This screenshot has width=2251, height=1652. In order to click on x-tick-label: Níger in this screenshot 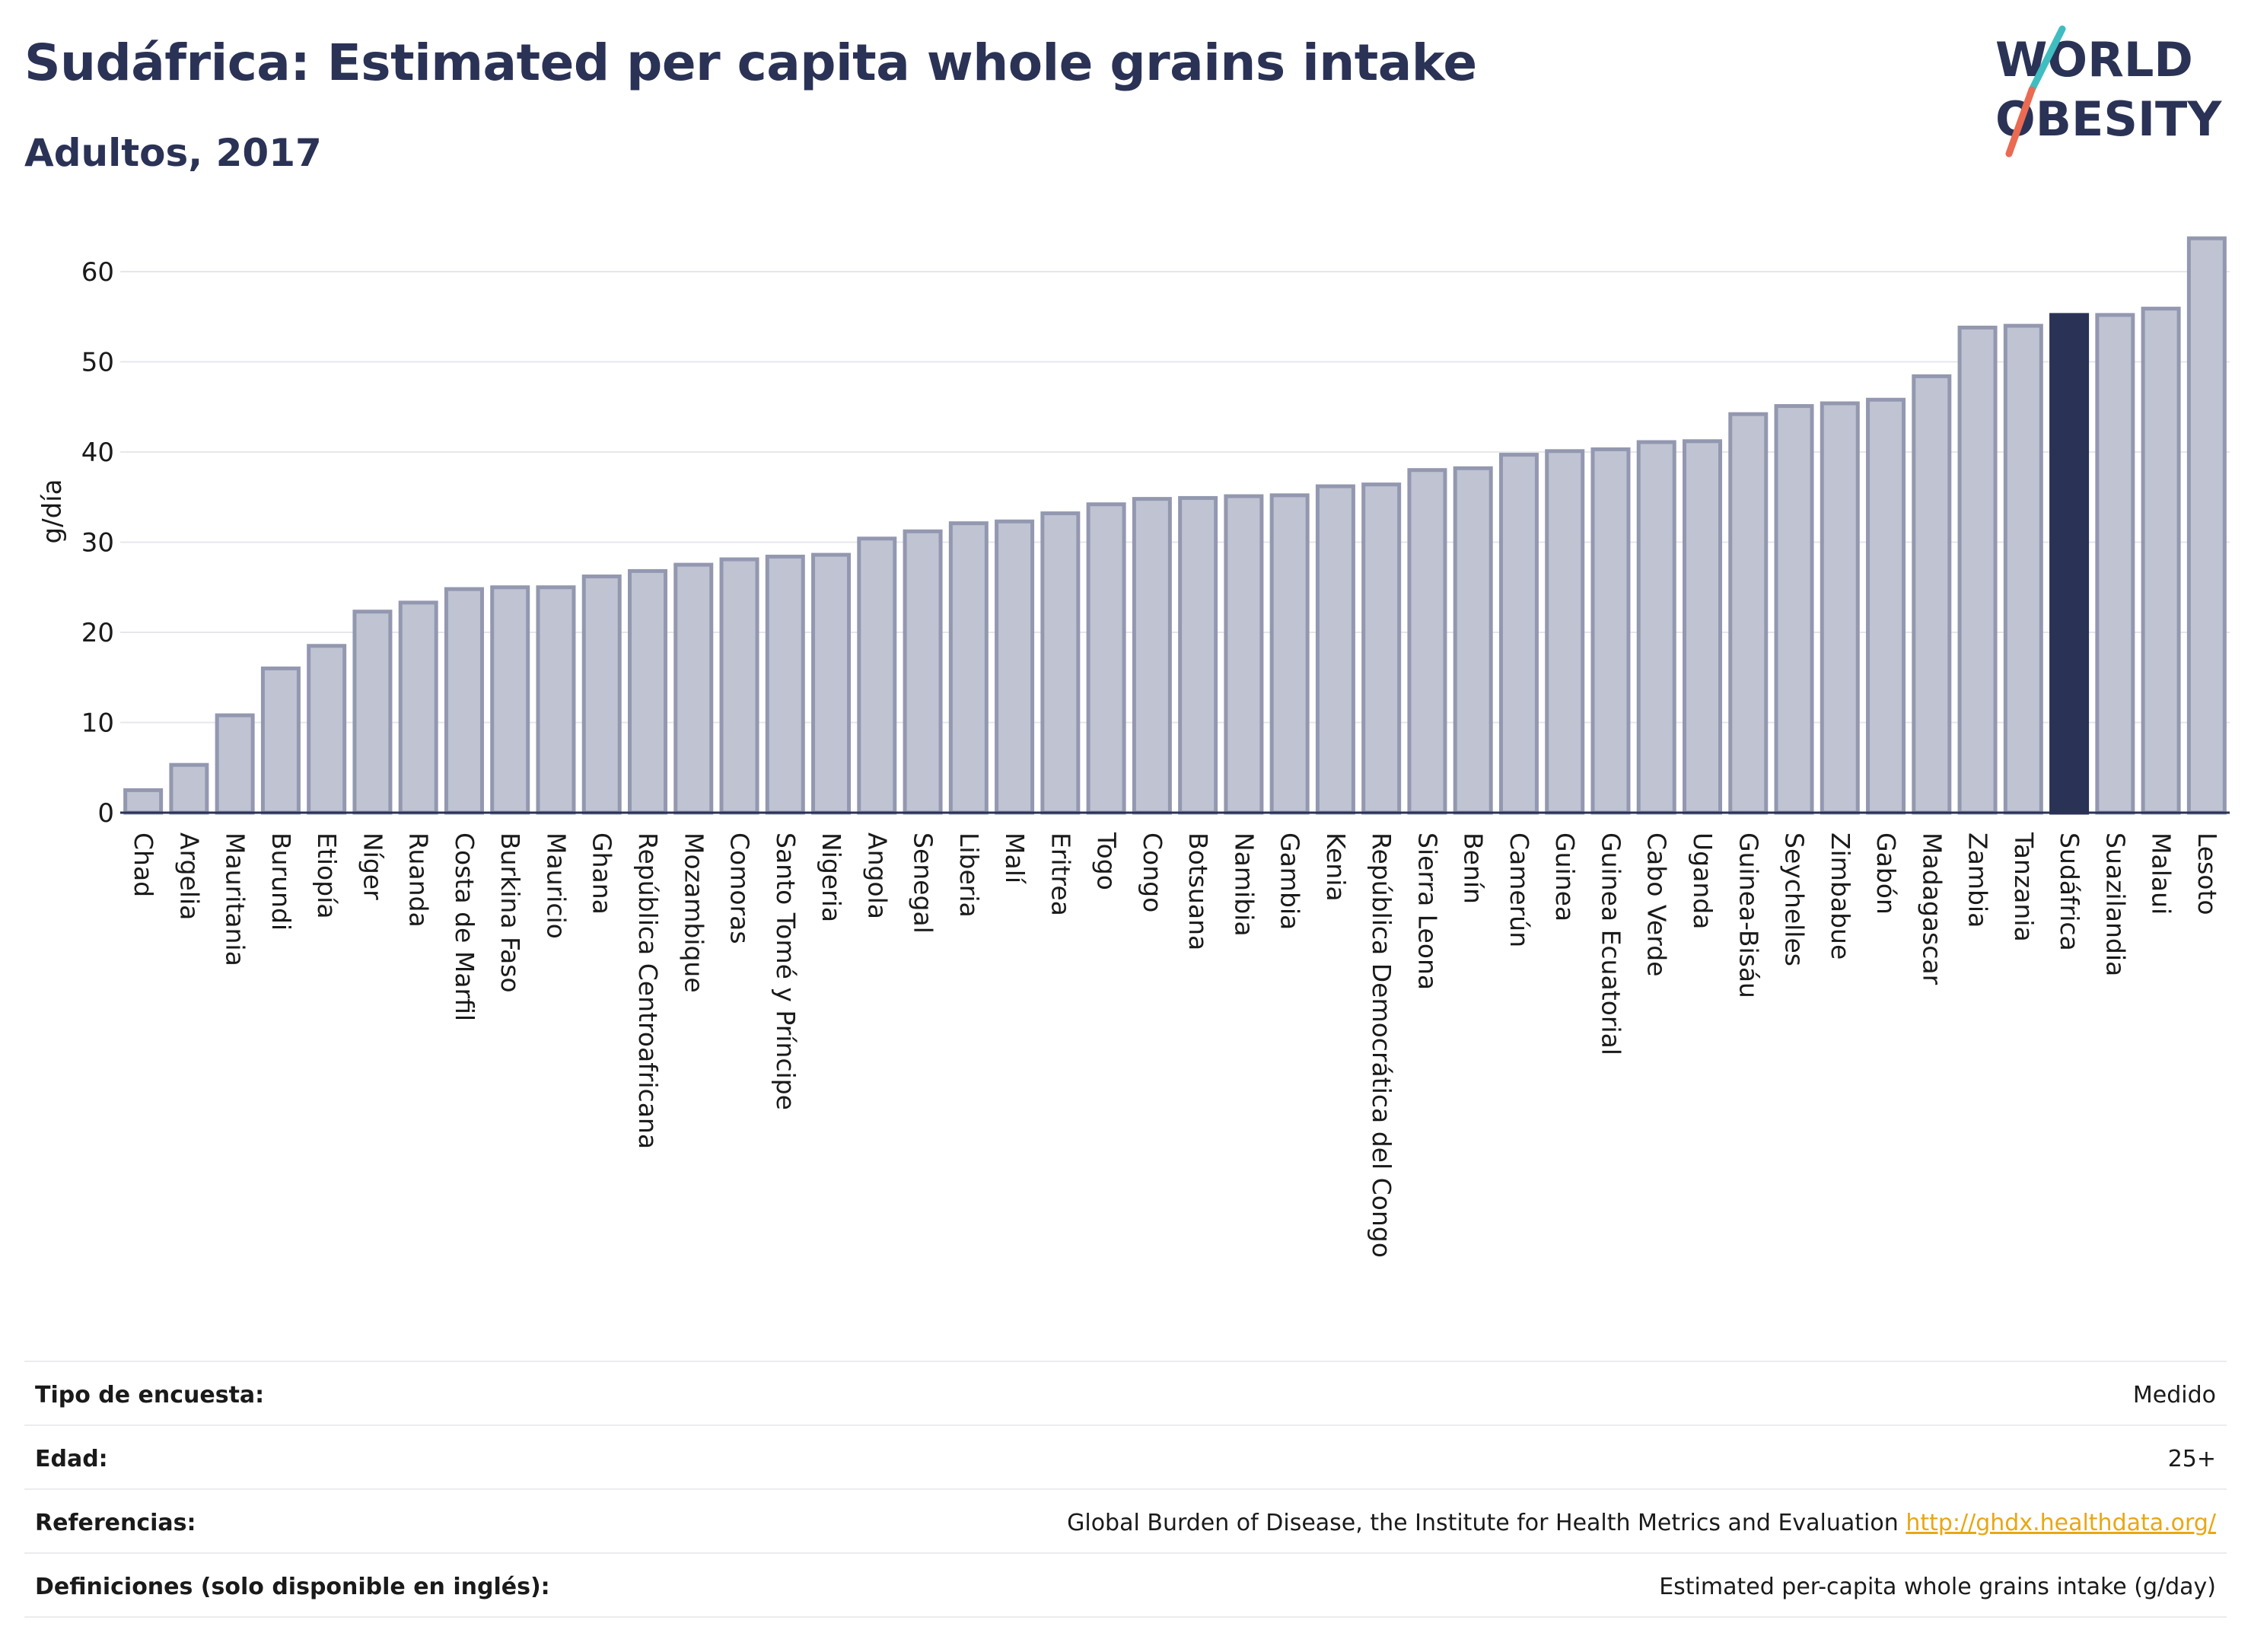, I will do `click(372, 866)`.